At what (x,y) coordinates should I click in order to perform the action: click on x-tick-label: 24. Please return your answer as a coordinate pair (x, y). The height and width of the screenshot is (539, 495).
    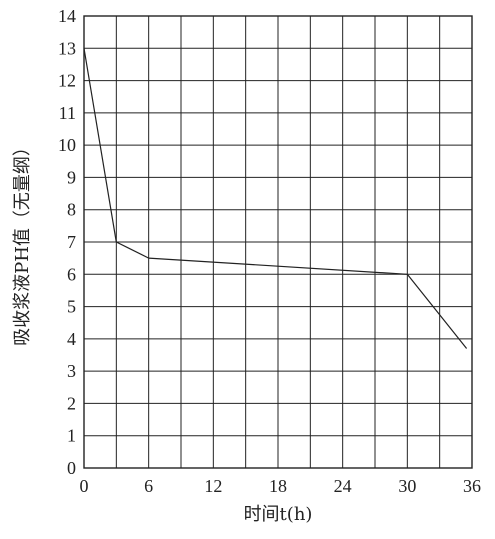
    Looking at the image, I should click on (343, 486).